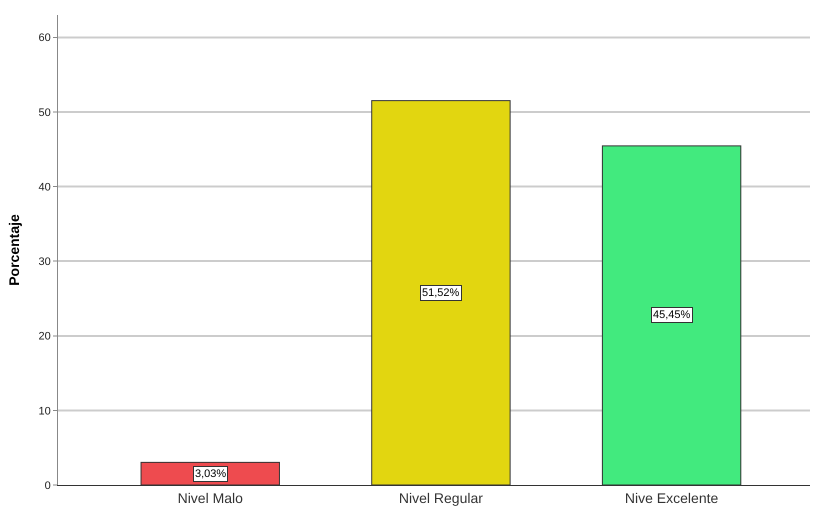  Describe the element at coordinates (672, 315) in the screenshot. I see `data-label: 45,45%` at that location.